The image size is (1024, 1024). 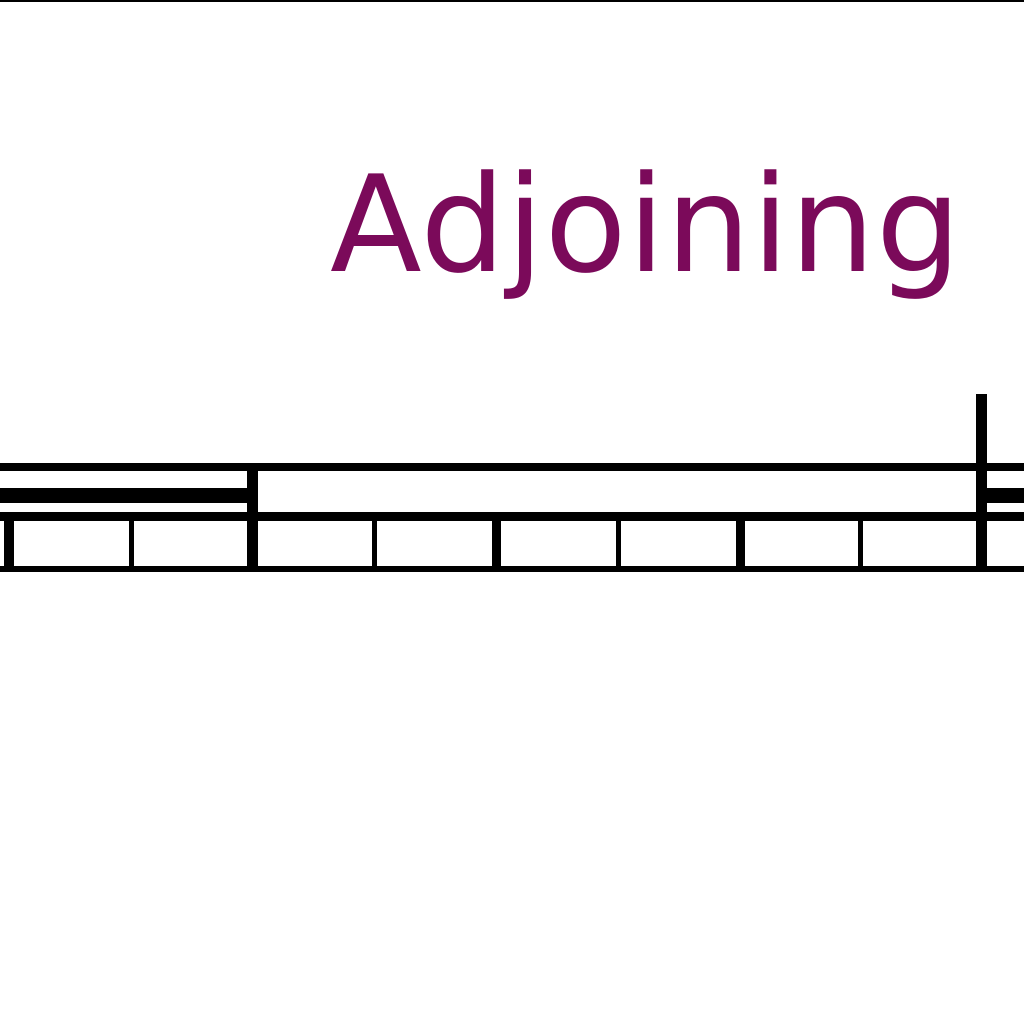 I want to click on top-border-line, so click(x=512, y=1).